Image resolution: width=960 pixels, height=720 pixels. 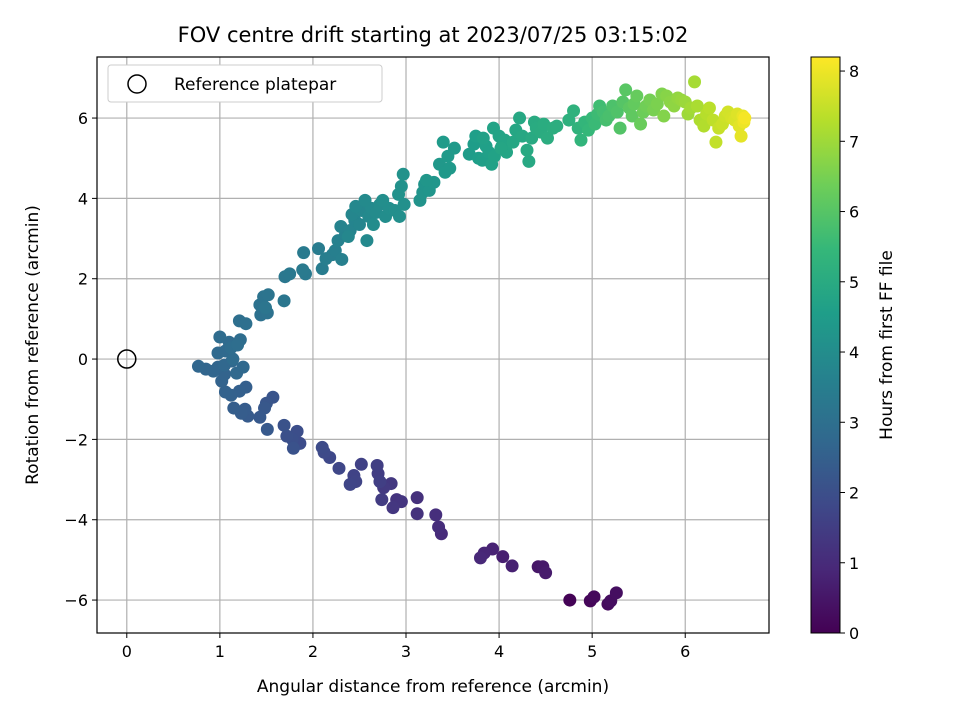 I want to click on x-tick-label: 4, so click(x=499, y=651).